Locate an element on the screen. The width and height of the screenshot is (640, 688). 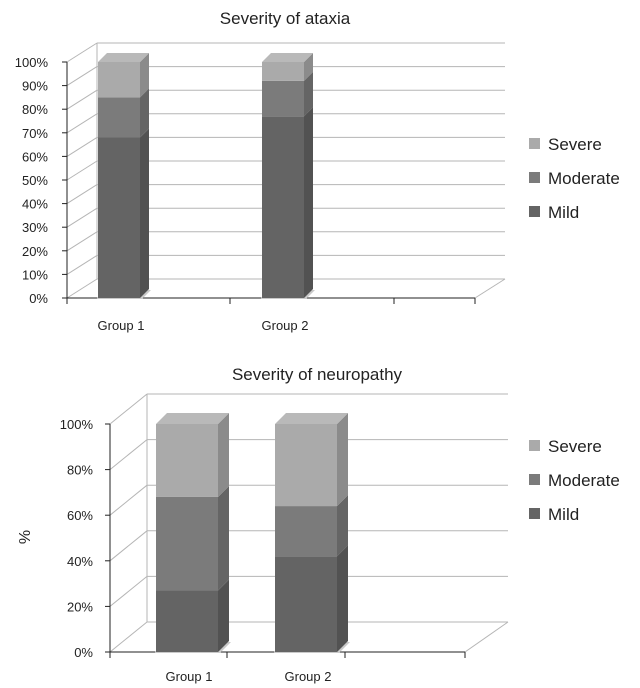
chart-title-ataxia: Severity of ataxia is located at coordinates (285, 18).